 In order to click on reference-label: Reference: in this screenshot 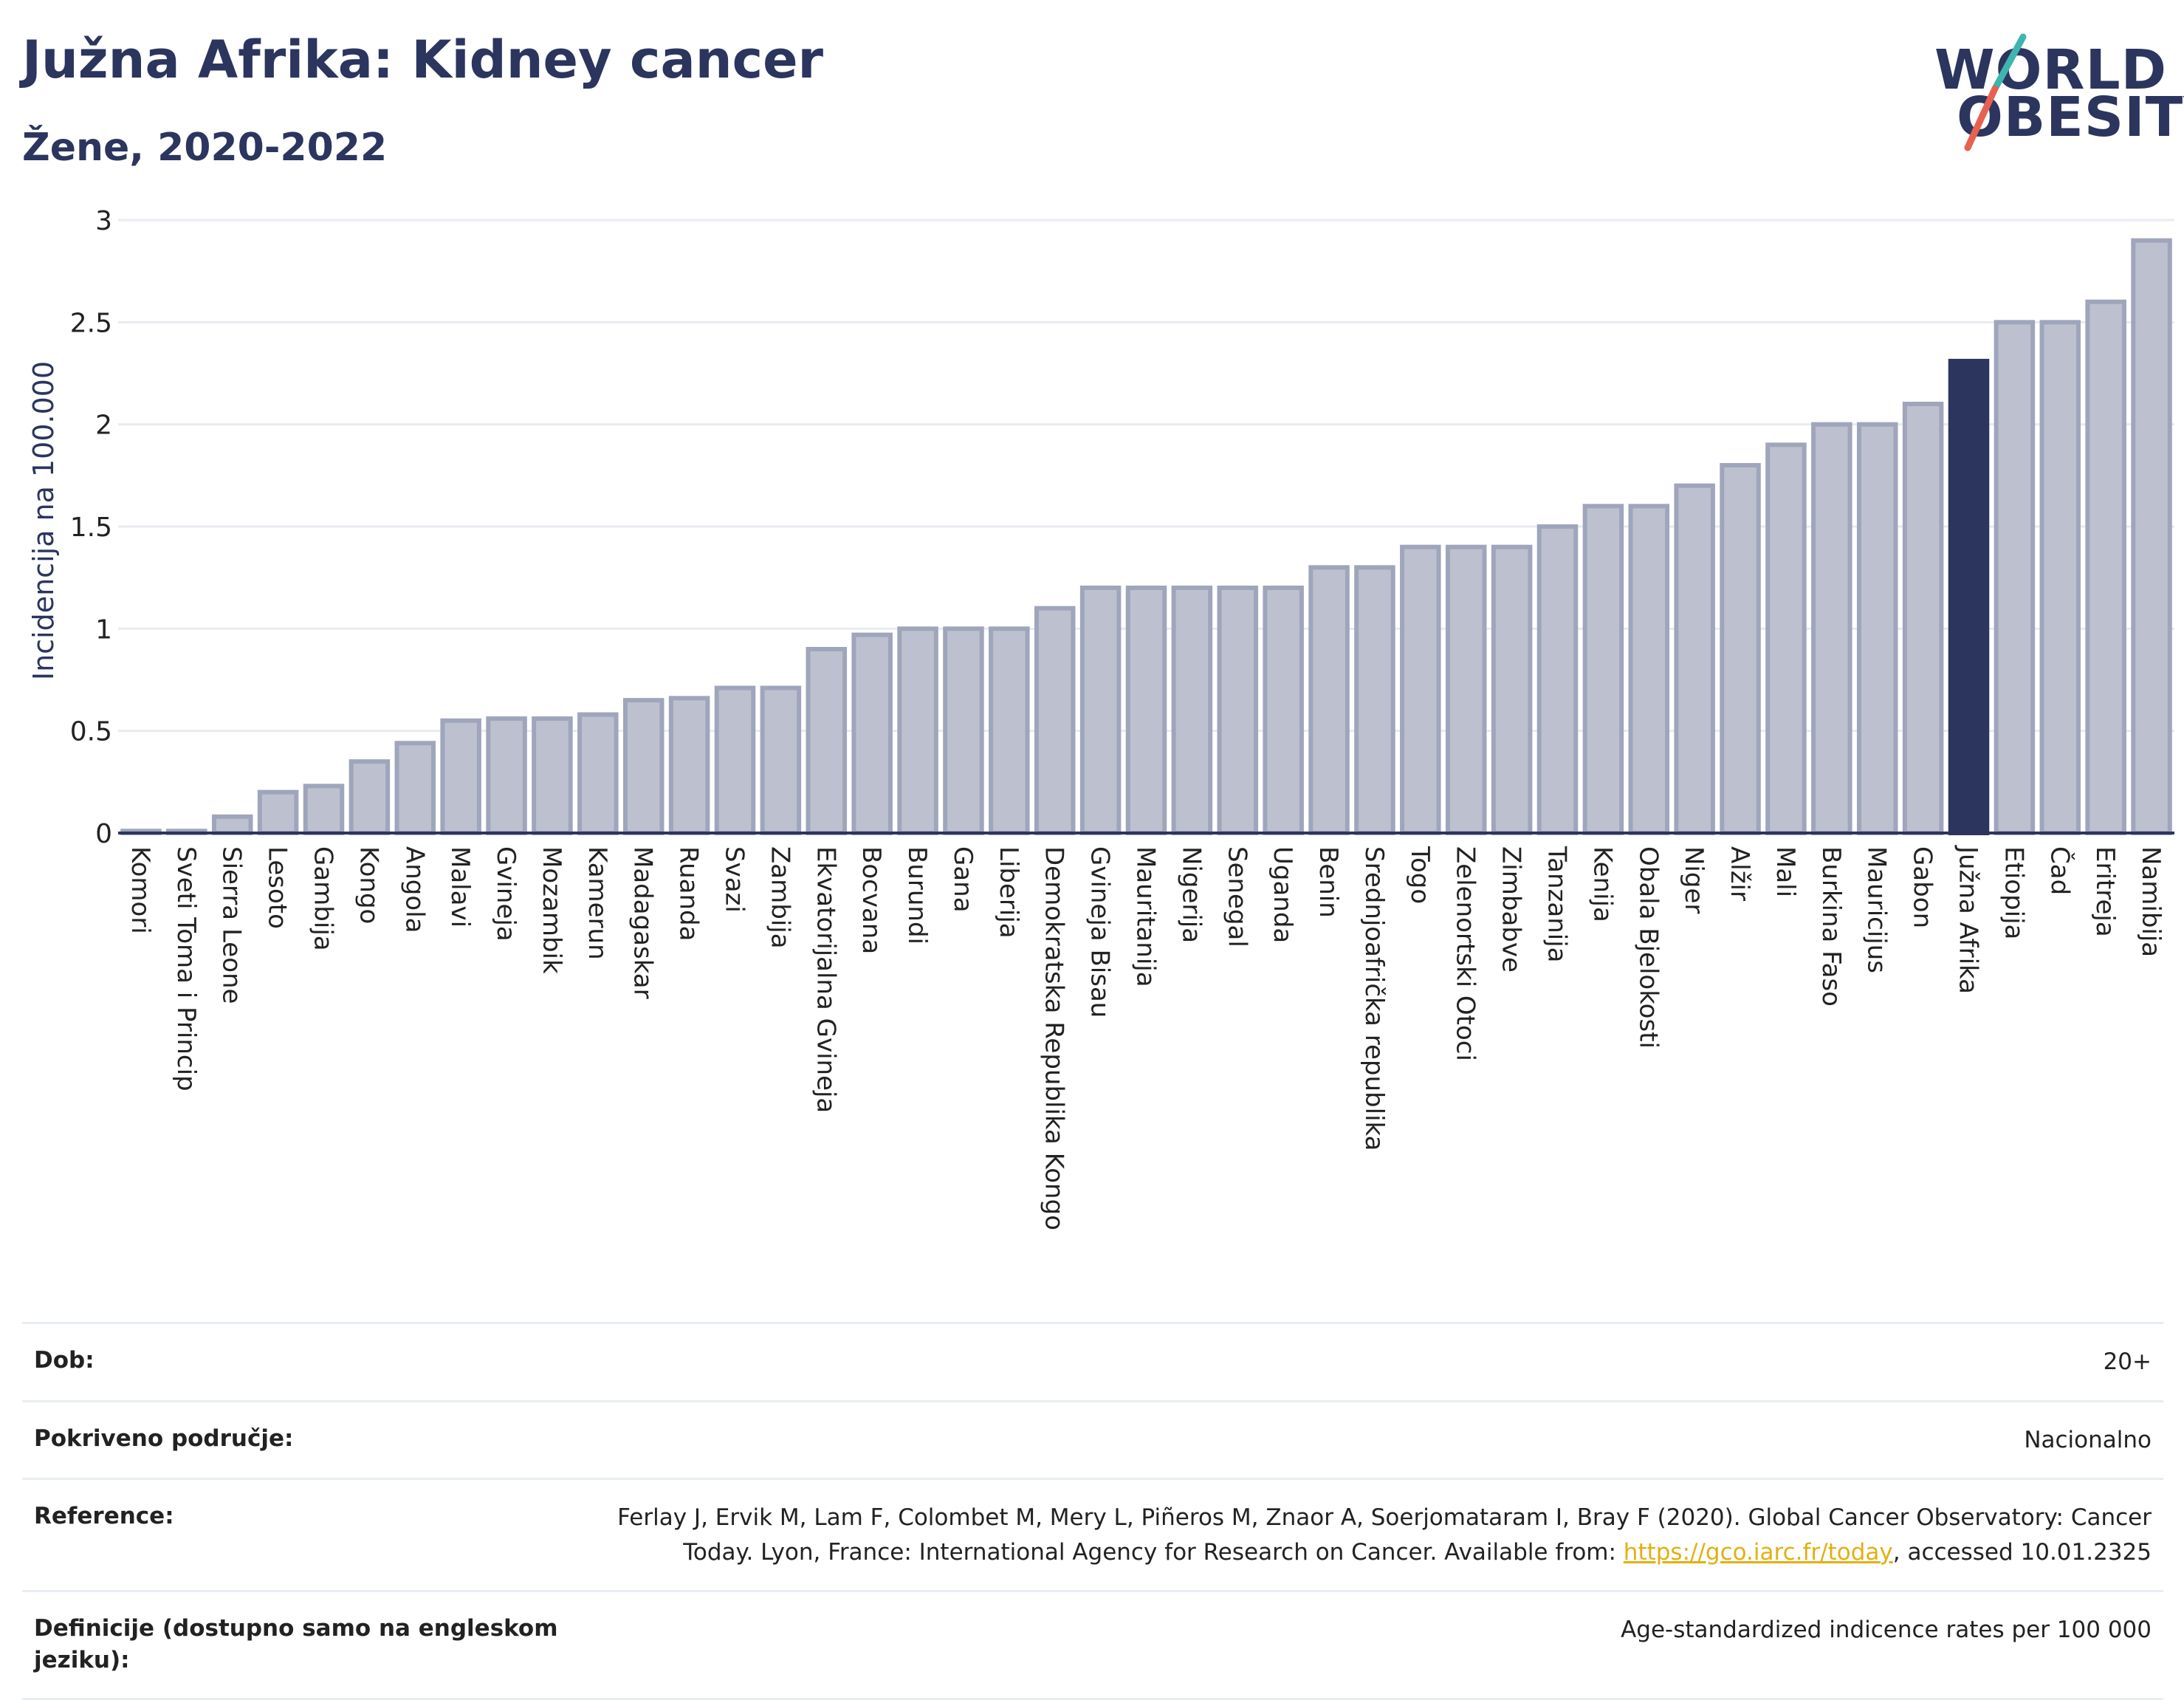, I will do `click(104, 1516)`.